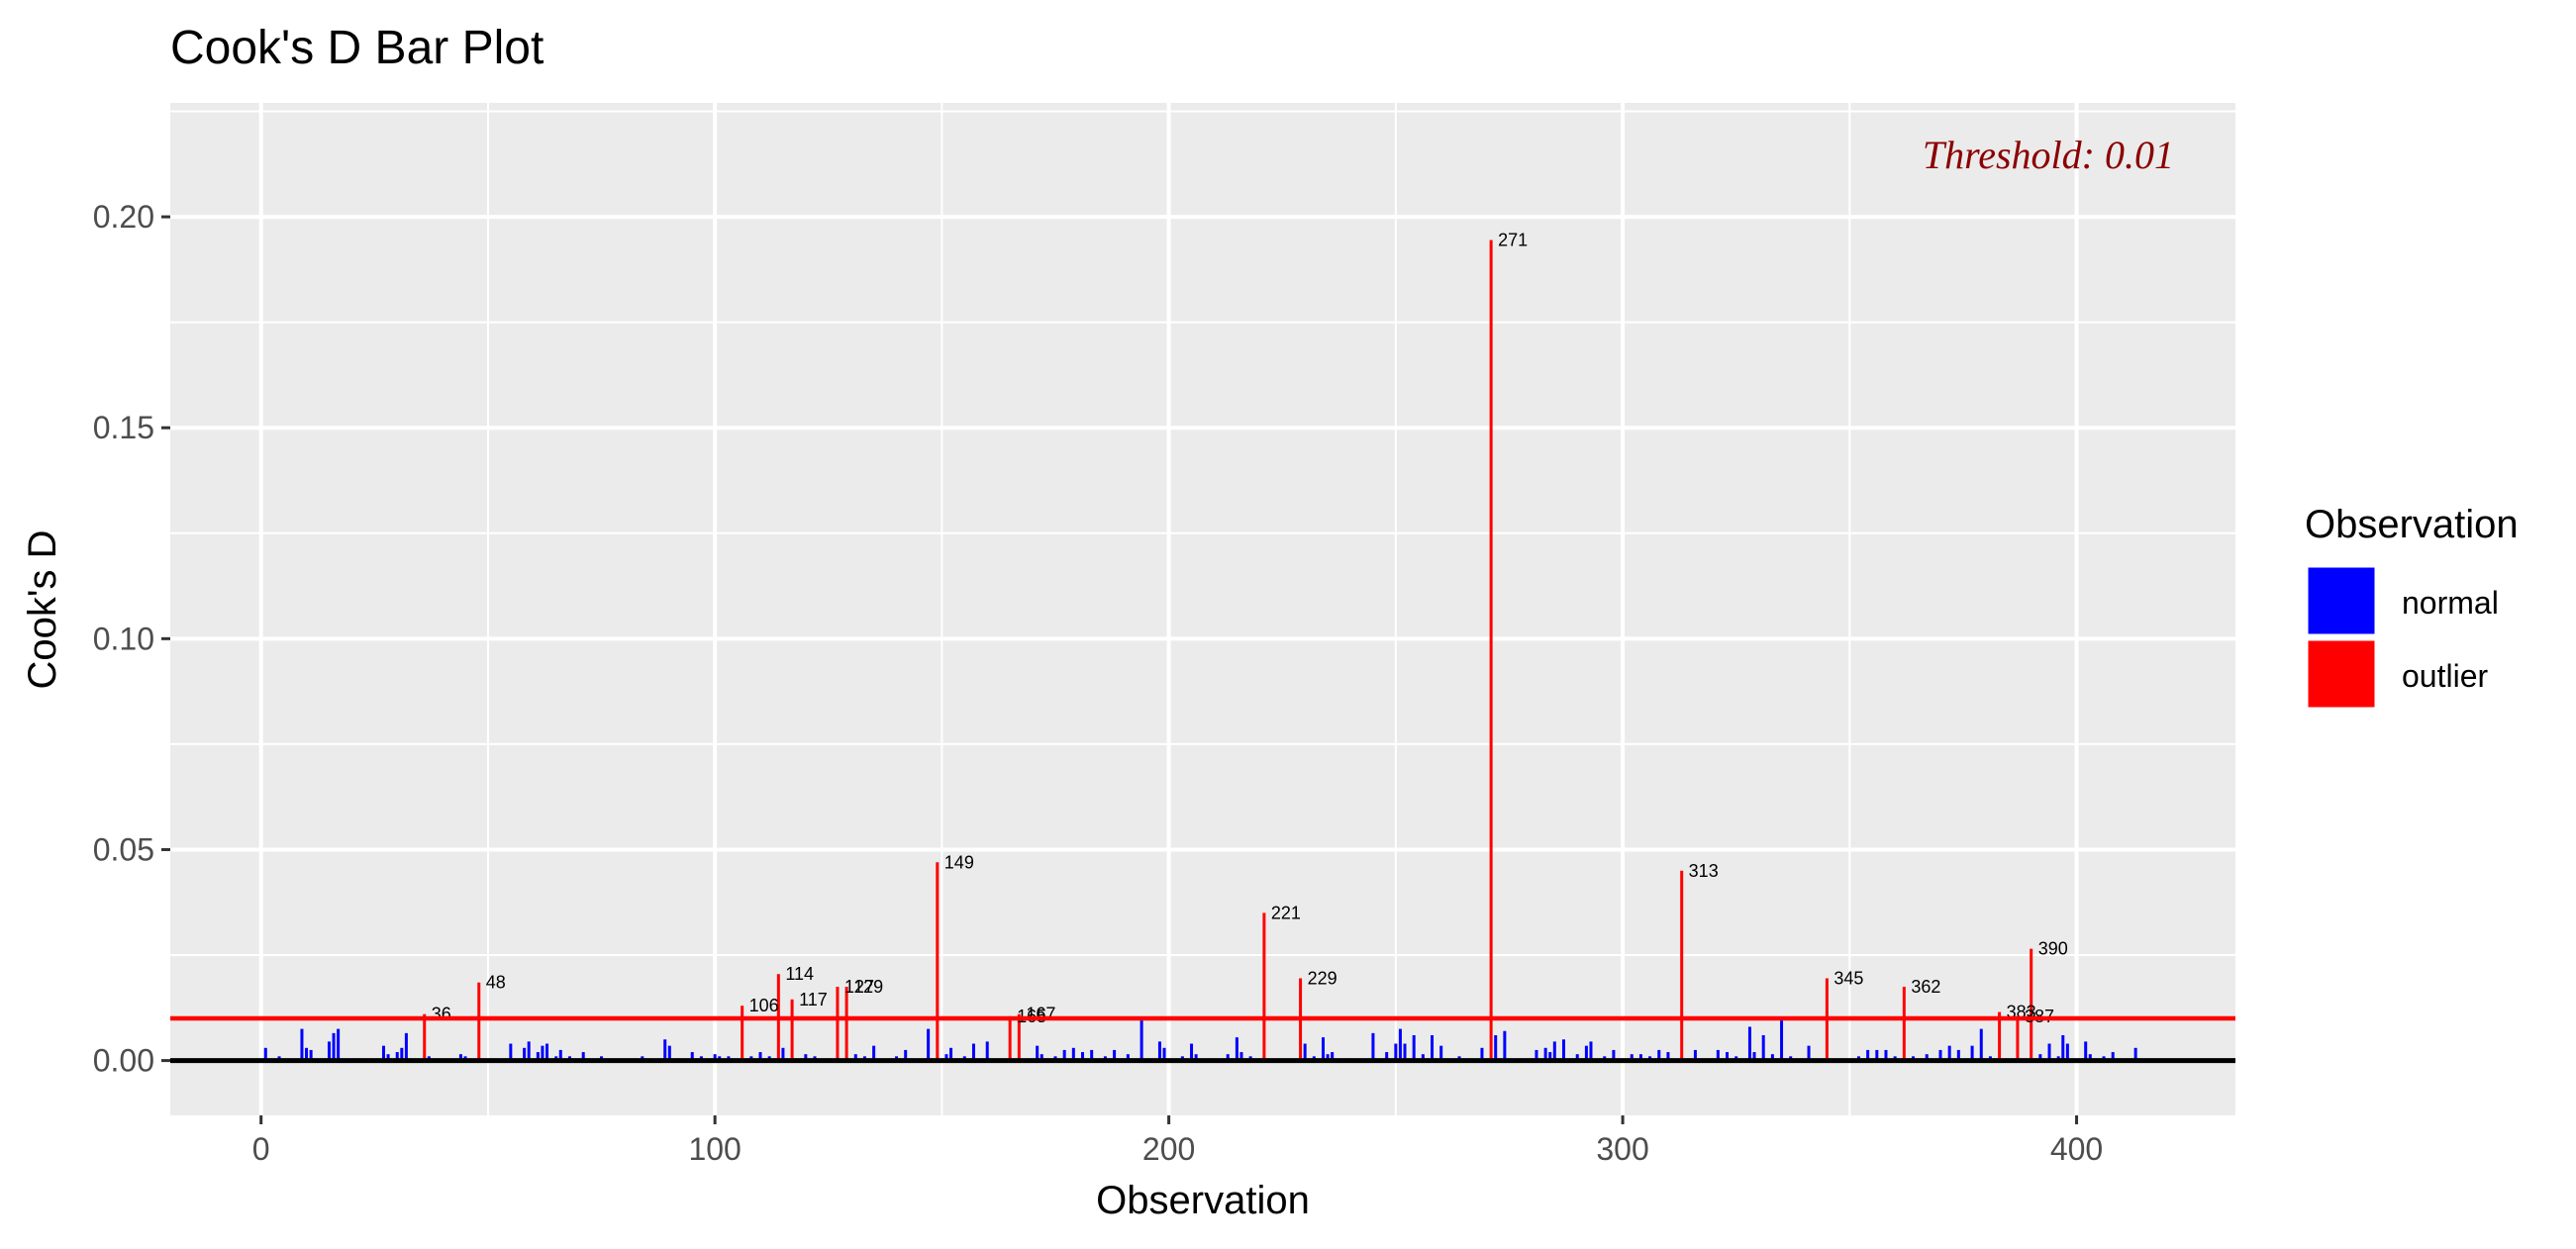  I want to click on outlier-bar-label: 229, so click(1323, 978).